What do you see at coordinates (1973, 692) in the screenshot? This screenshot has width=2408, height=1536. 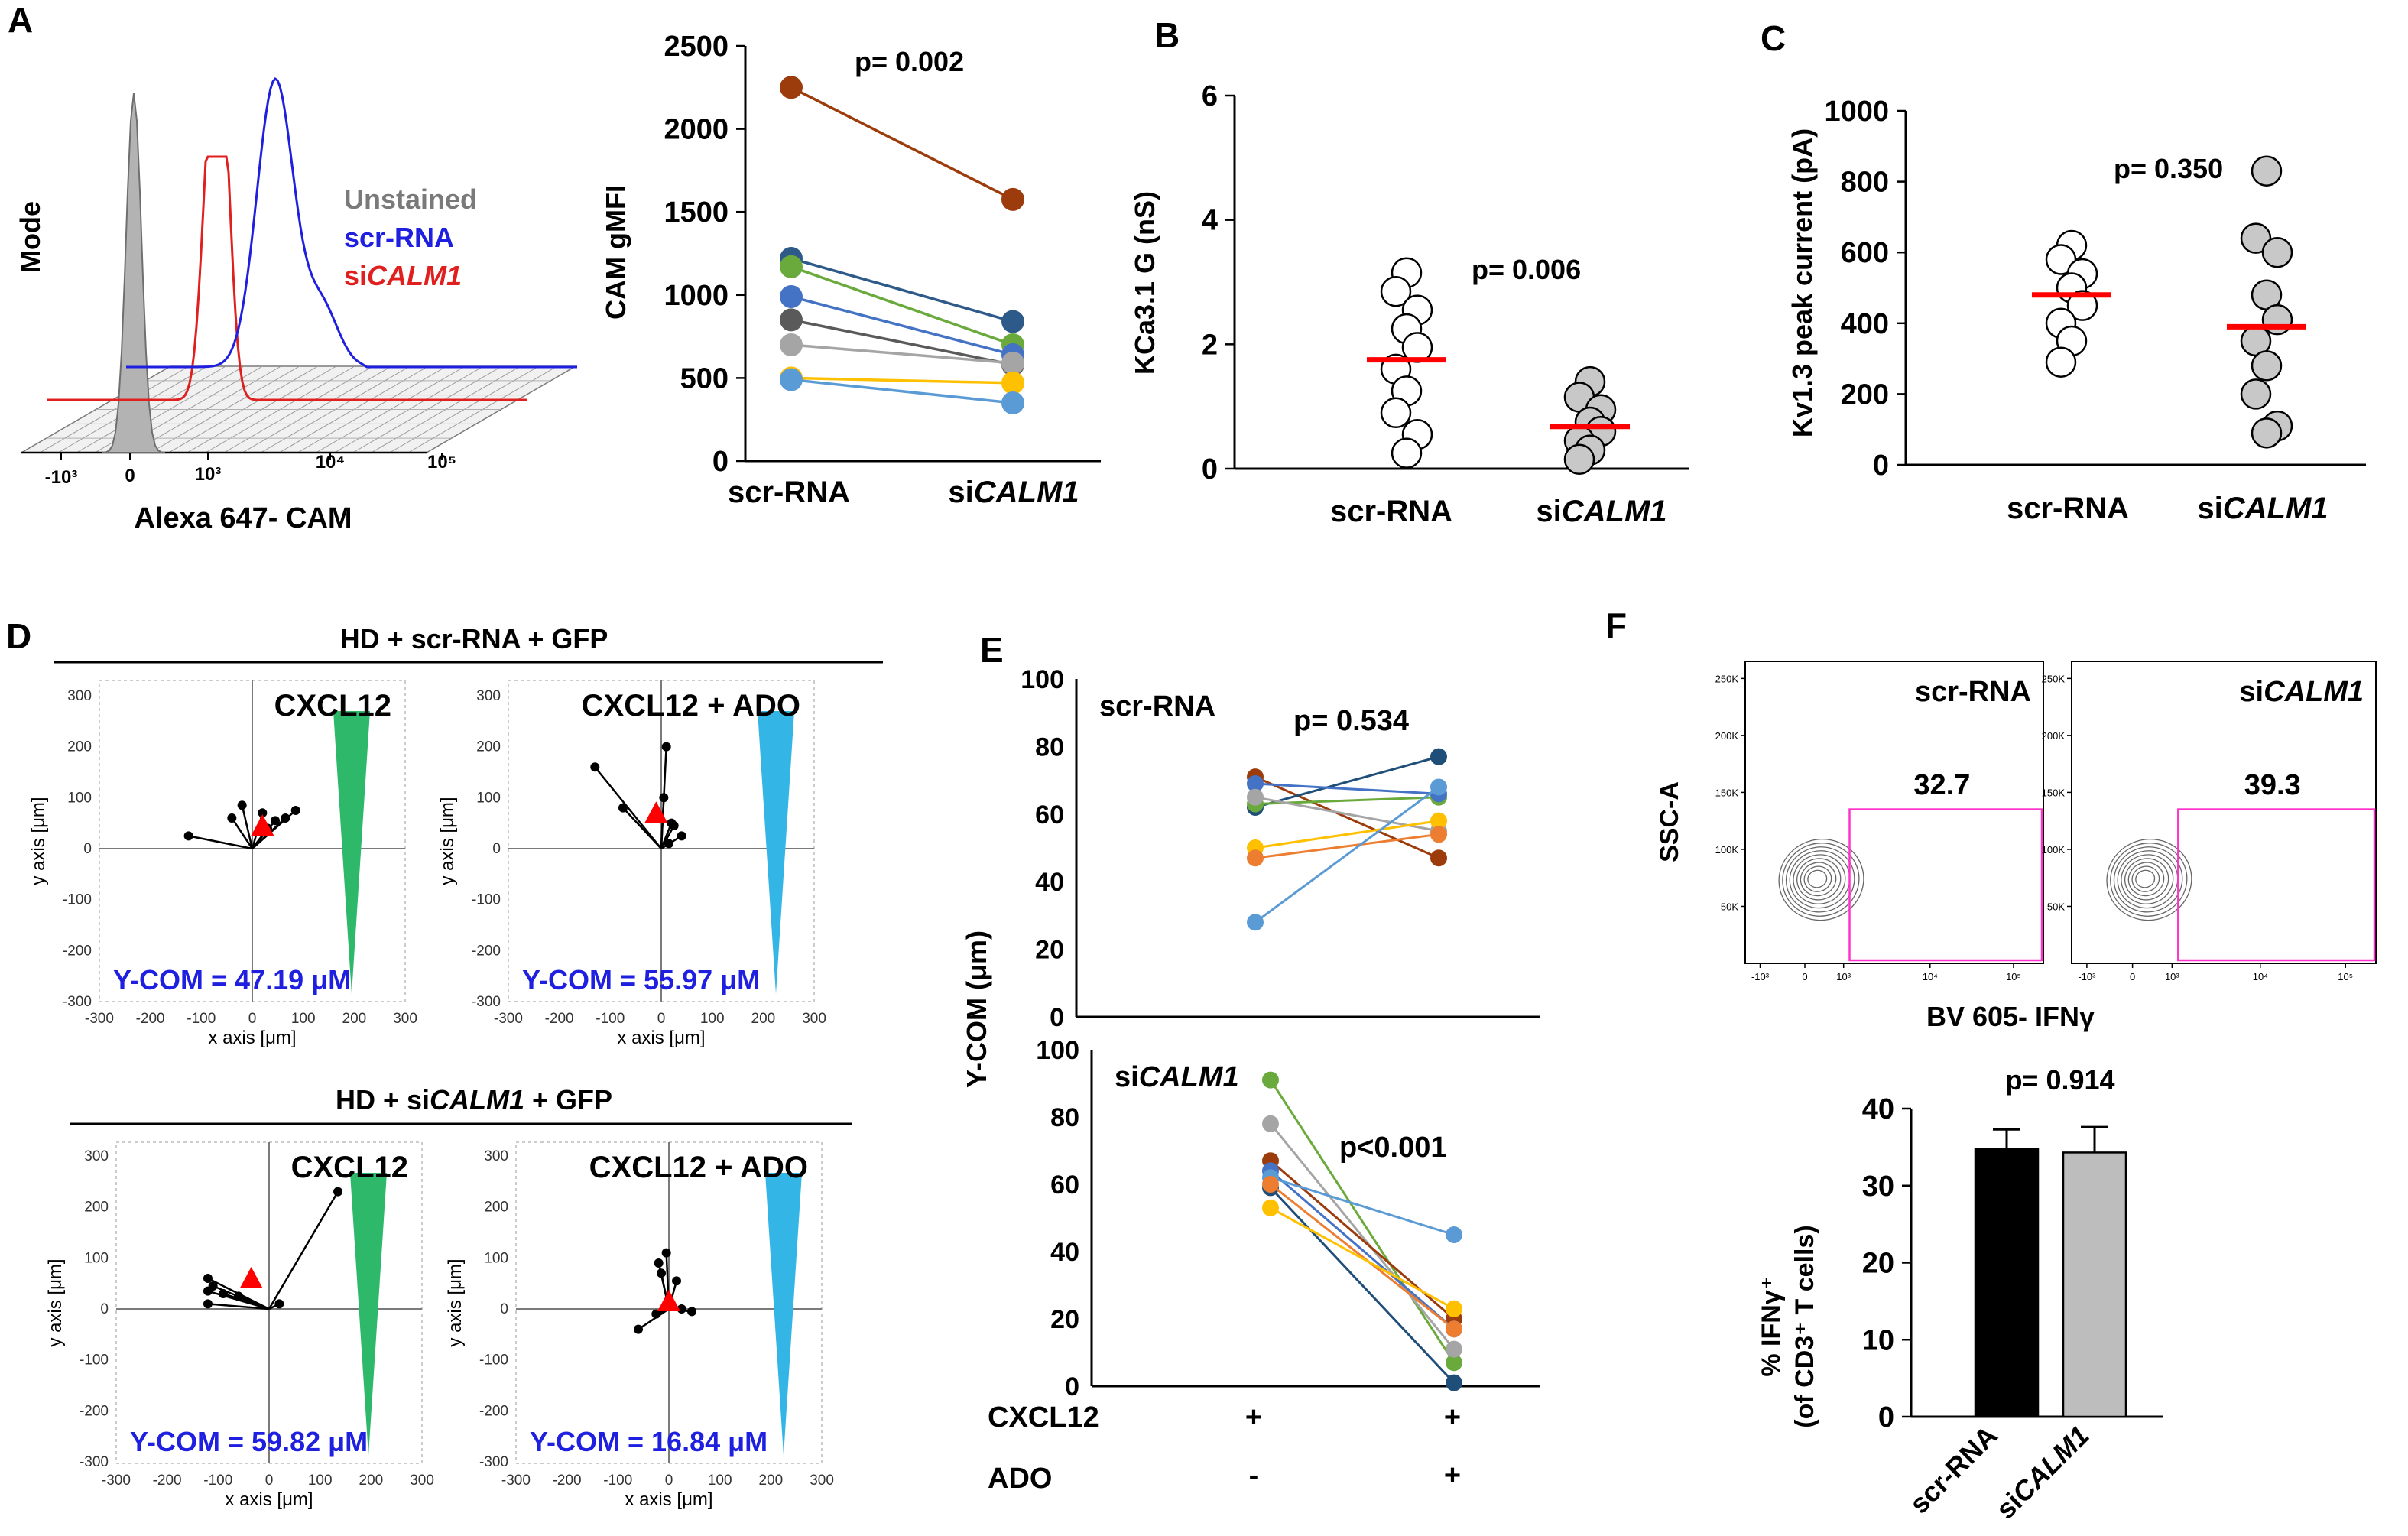 I see `flow-plot-label-prefix: scr-RNA` at bounding box center [1973, 692].